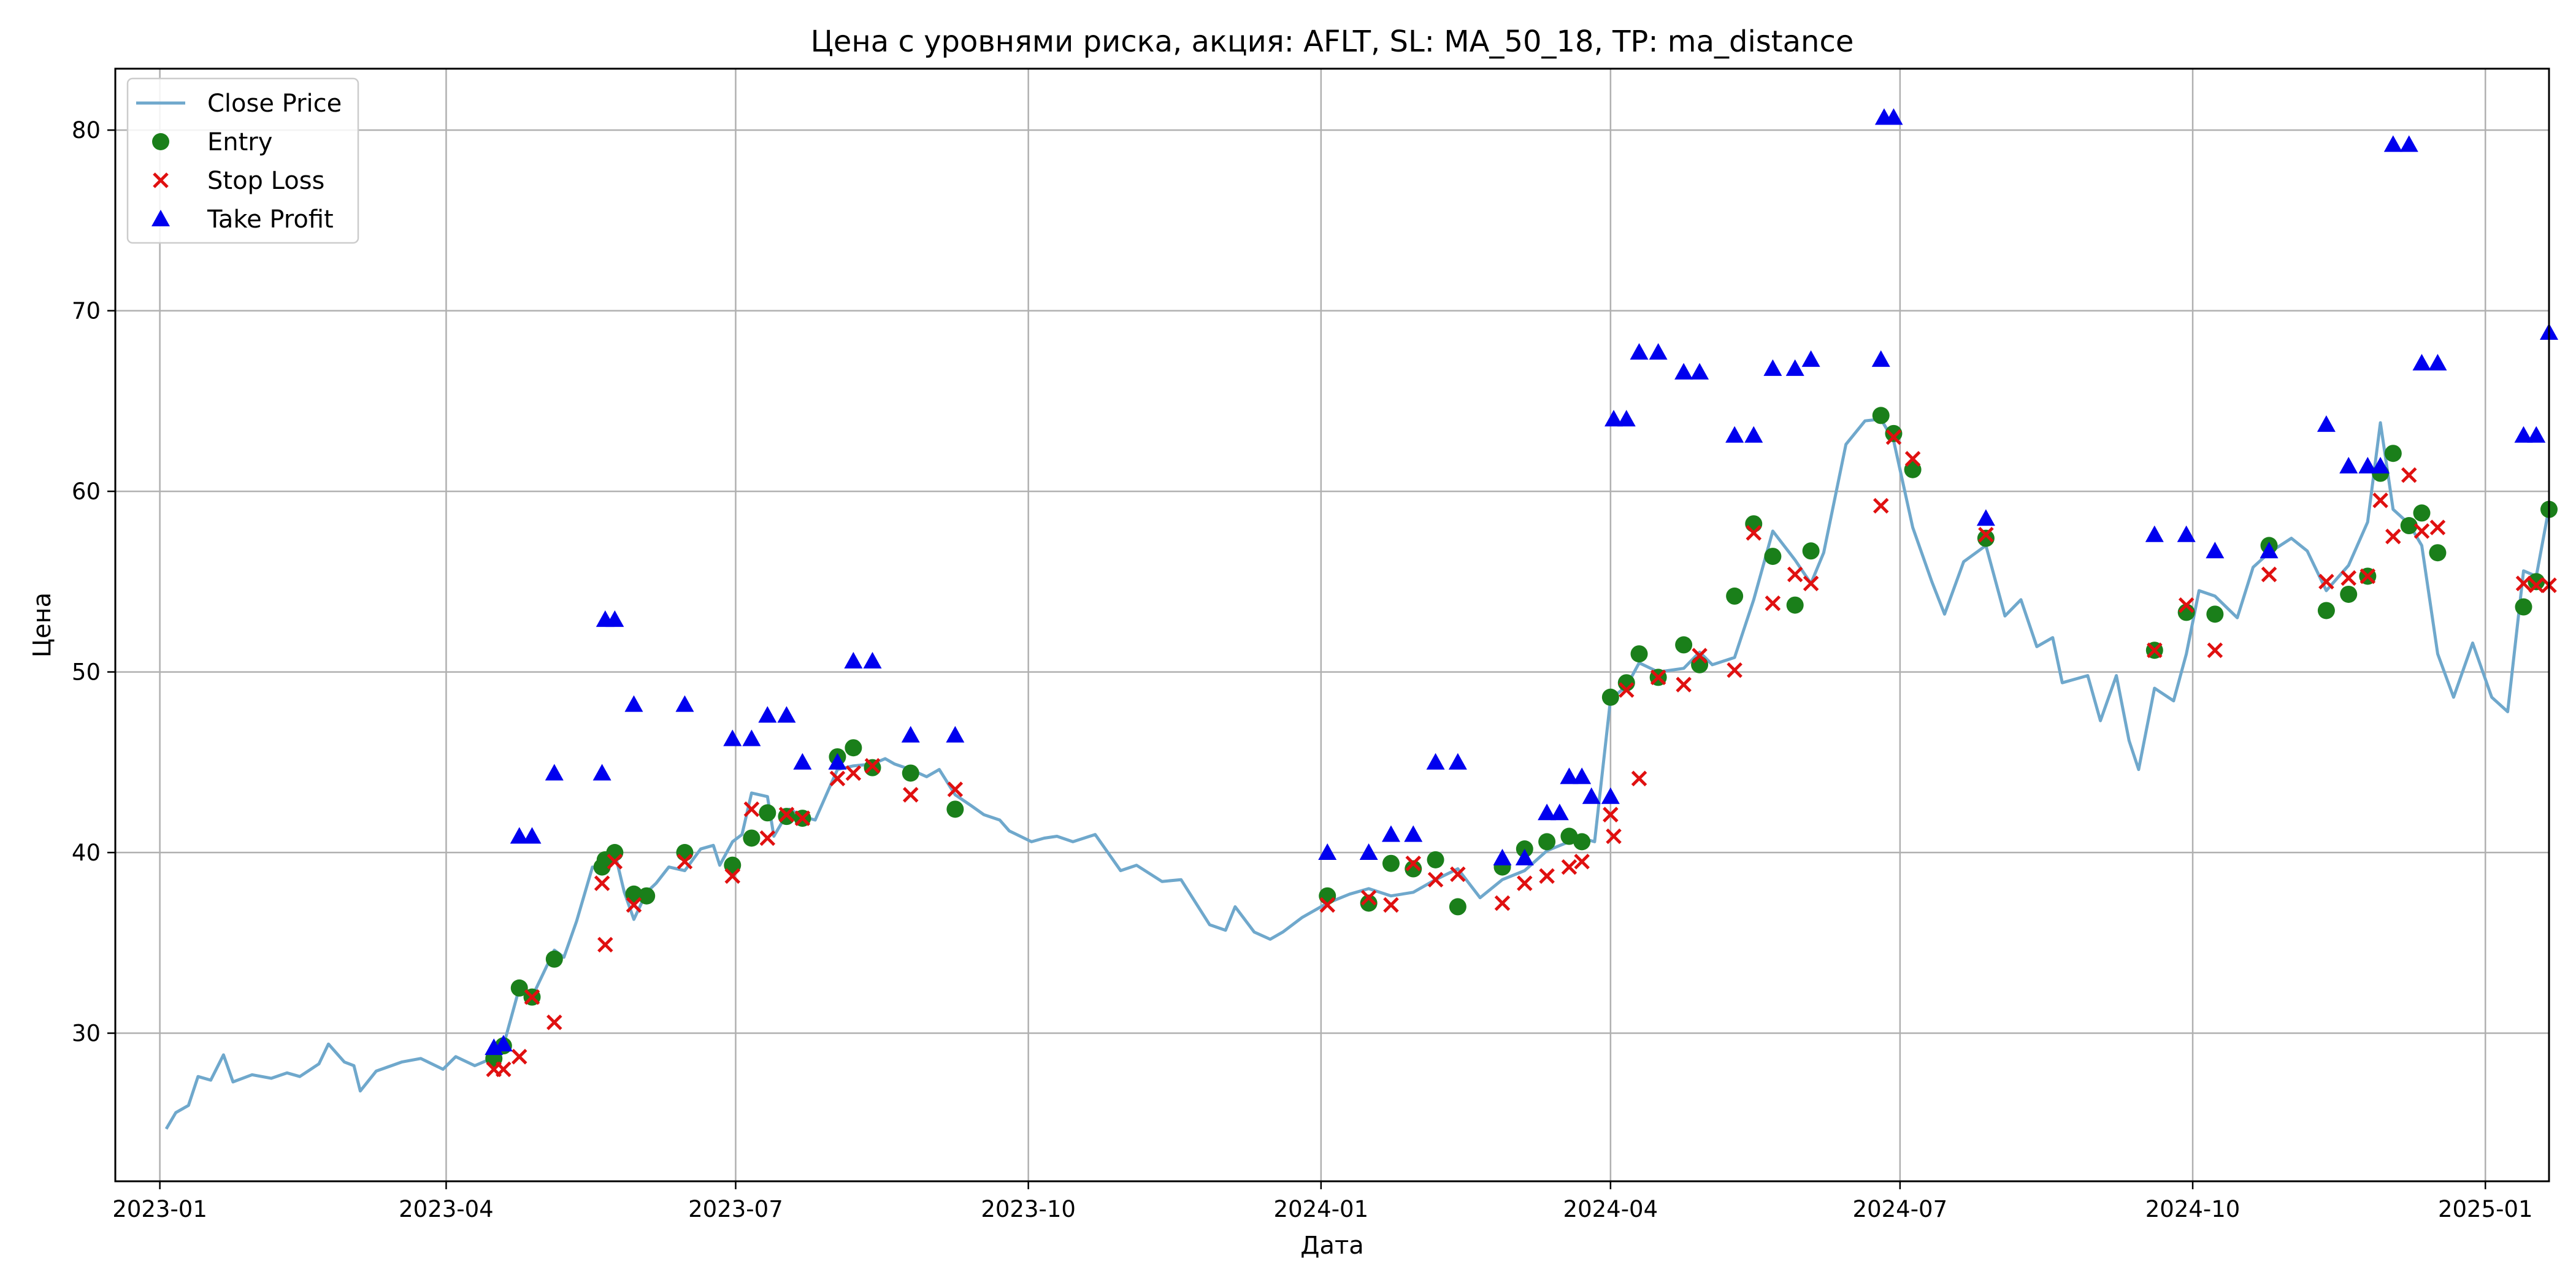 Image resolution: width=2576 pixels, height=1288 pixels. I want to click on legend-stop-loss-icon, so click(161, 180).